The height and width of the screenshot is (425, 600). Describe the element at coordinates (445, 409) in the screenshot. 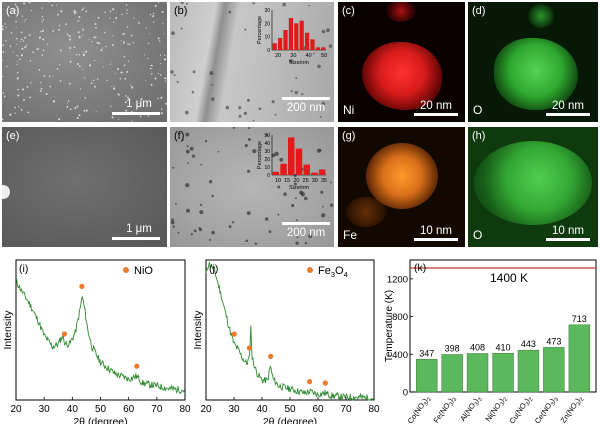

I see `category-label: Fe(NO3)3` at that location.